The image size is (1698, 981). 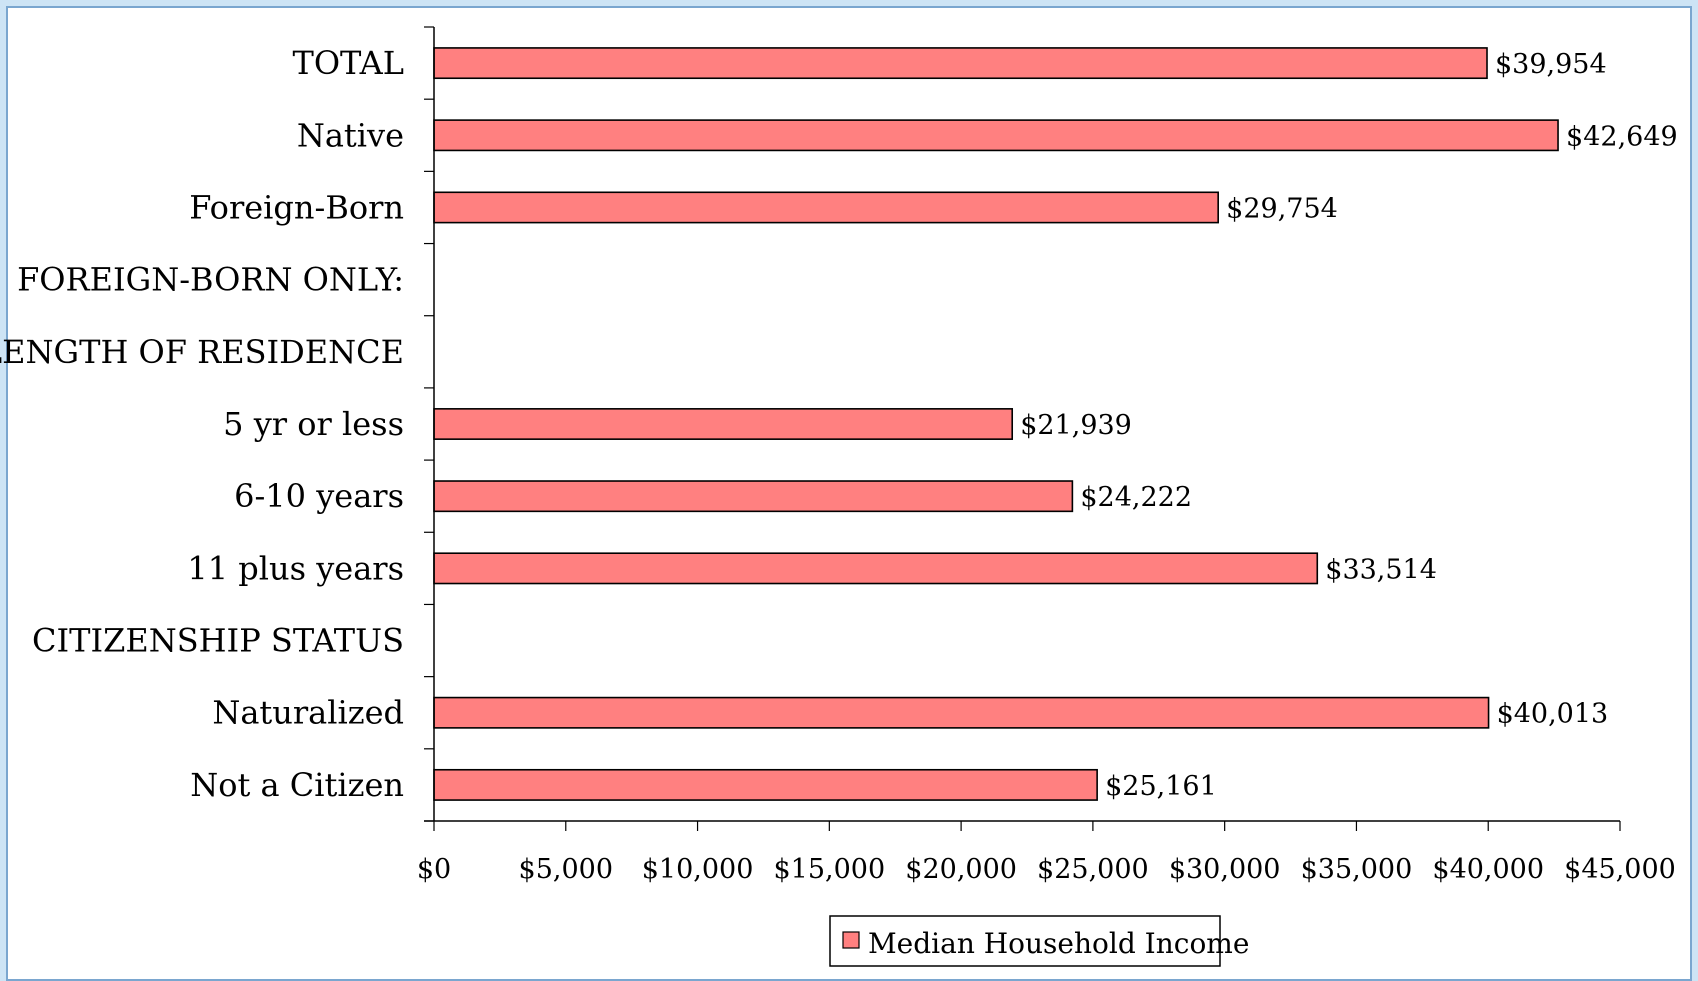 What do you see at coordinates (1620, 869) in the screenshot?
I see `x-tick-label: $45,000` at bounding box center [1620, 869].